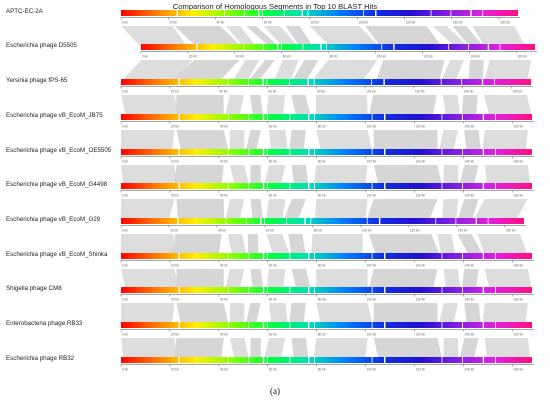 The image size is (550, 402). I want to click on genome-bar, so click(326, 82).